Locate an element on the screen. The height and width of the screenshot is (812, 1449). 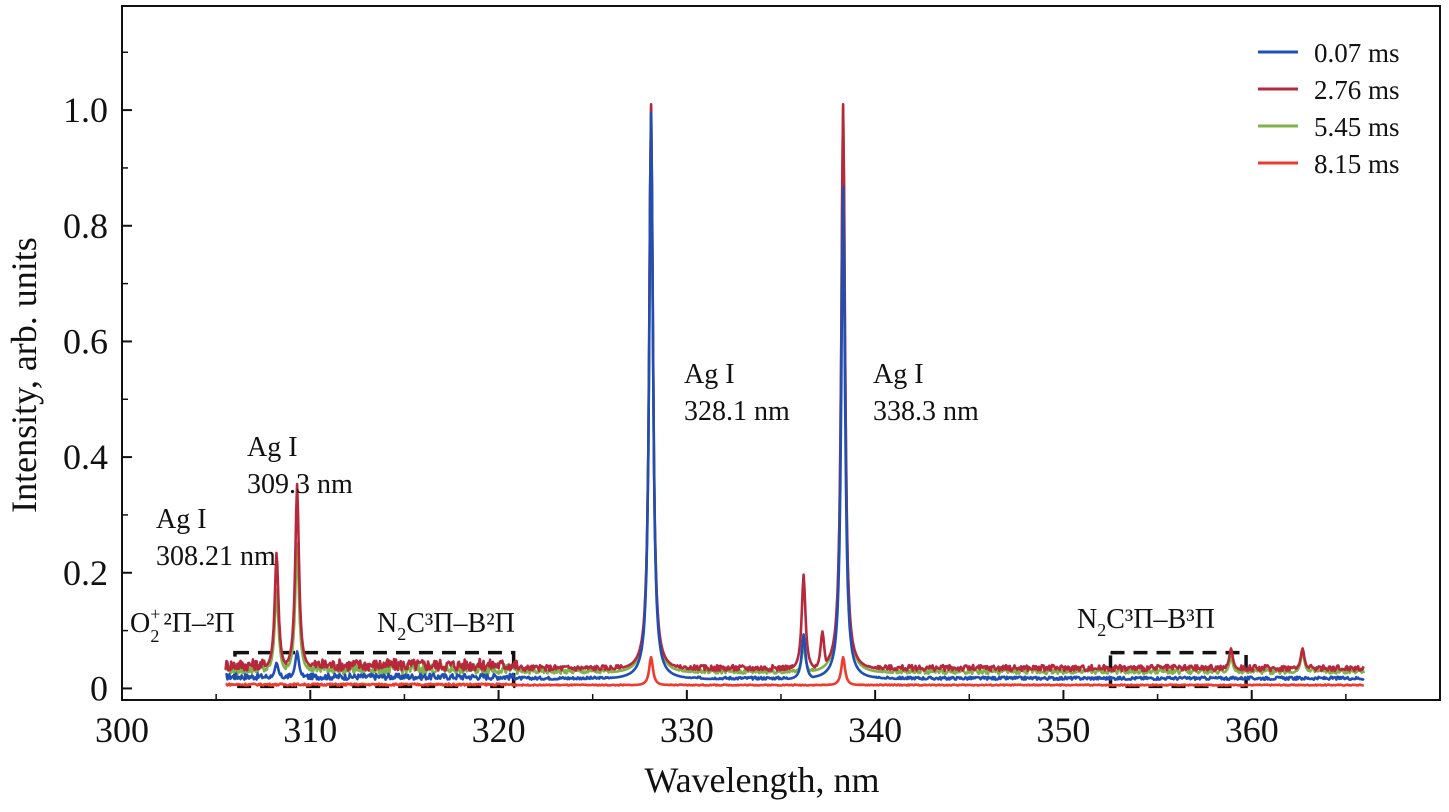
band-label: N2C³Π–B²Π is located at coordinates (446, 626).